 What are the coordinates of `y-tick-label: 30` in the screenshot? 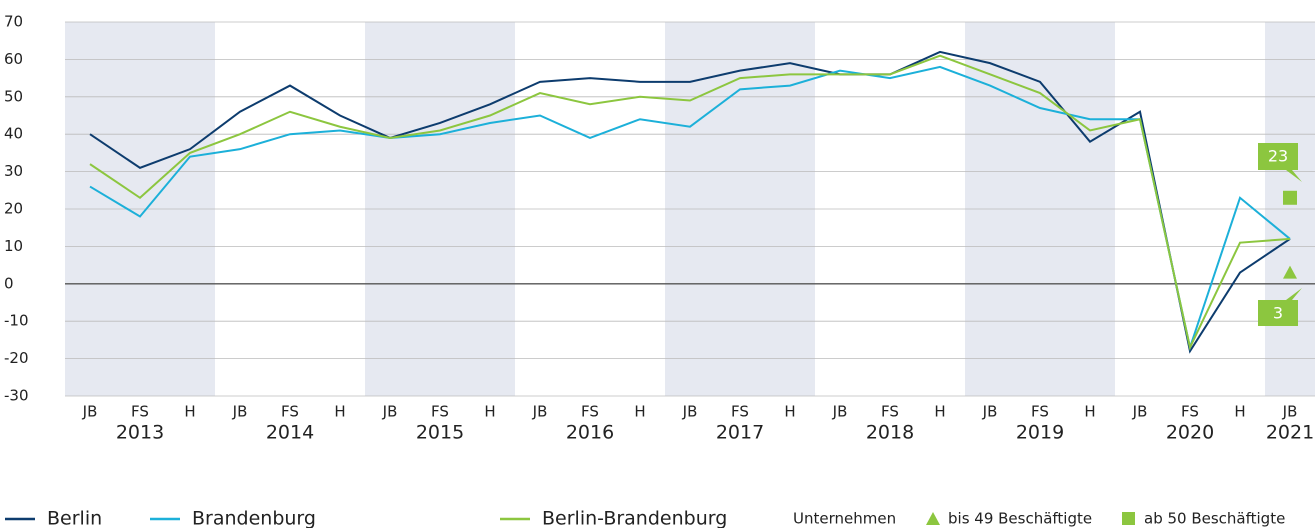 It's located at (13, 171).